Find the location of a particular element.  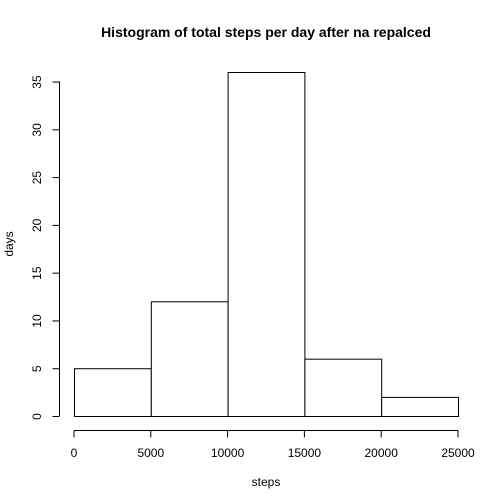

y-tick-label-0: 0 is located at coordinates (37, 416).